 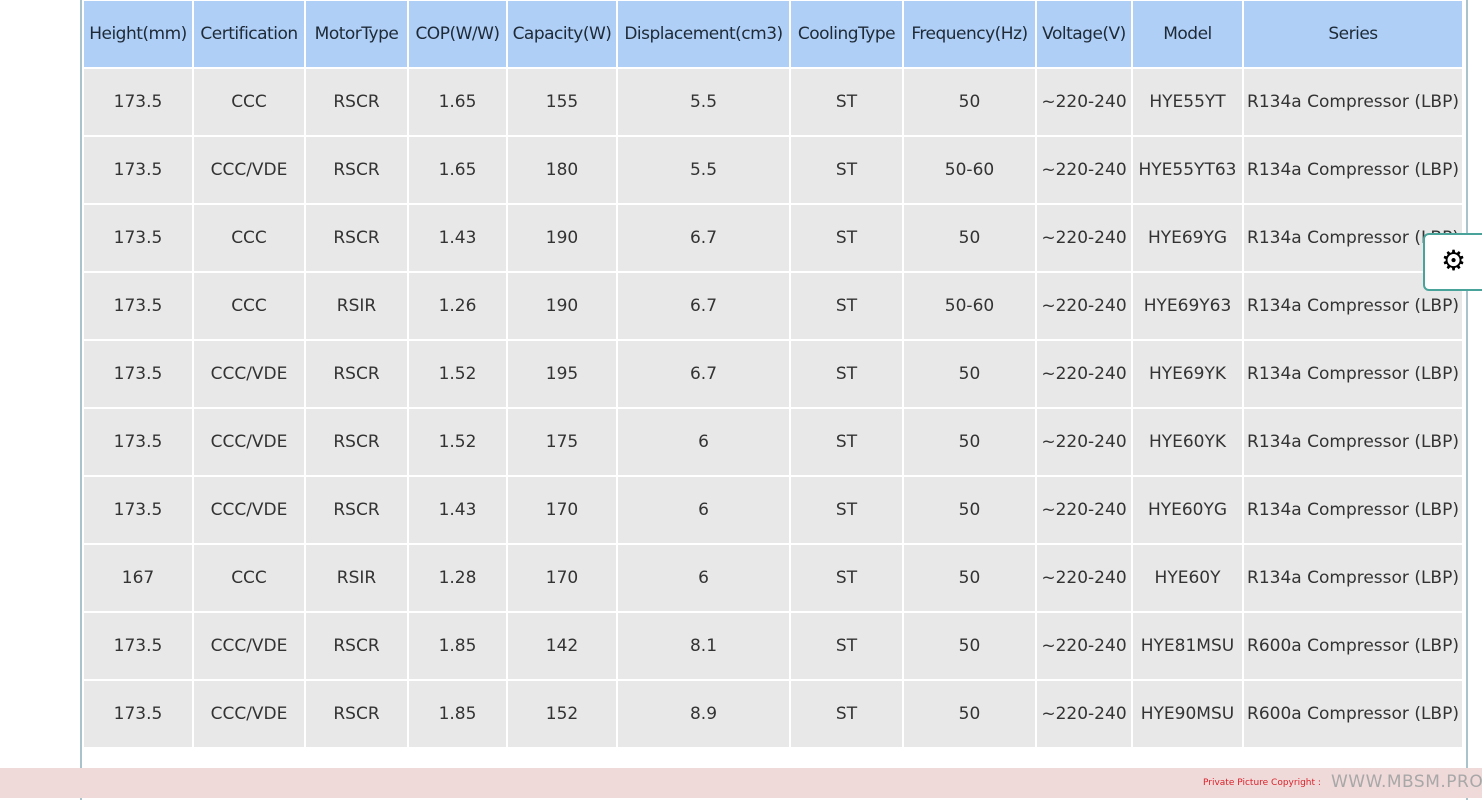 What do you see at coordinates (356, 34) in the screenshot?
I see `column-header: MotorType` at bounding box center [356, 34].